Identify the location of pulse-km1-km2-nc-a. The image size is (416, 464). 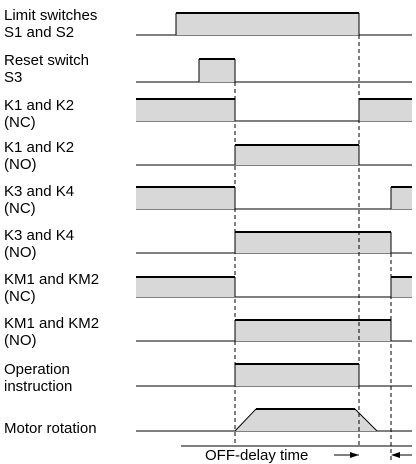
(186, 286).